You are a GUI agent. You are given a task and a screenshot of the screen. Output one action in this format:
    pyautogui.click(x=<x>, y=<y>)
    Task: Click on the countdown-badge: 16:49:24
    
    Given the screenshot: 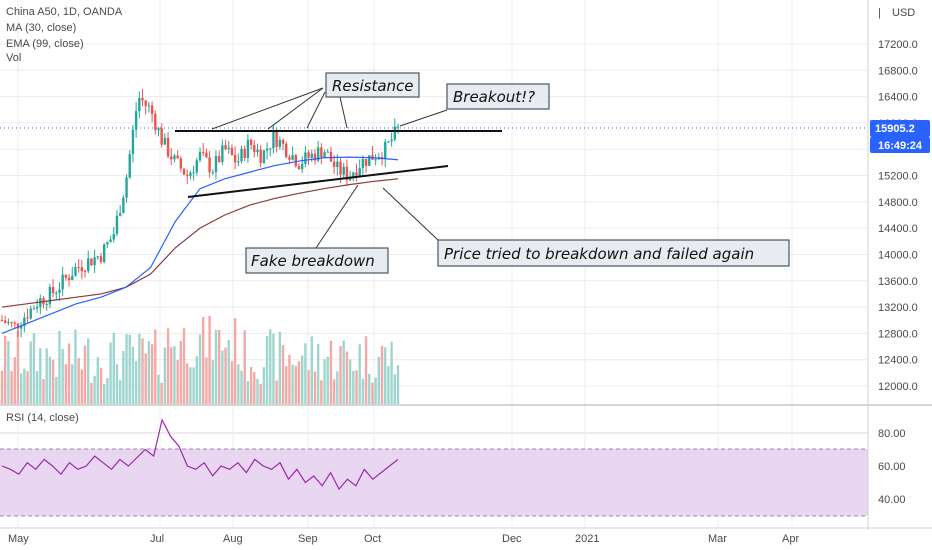 What is the action you would take?
    pyautogui.click(x=900, y=145)
    